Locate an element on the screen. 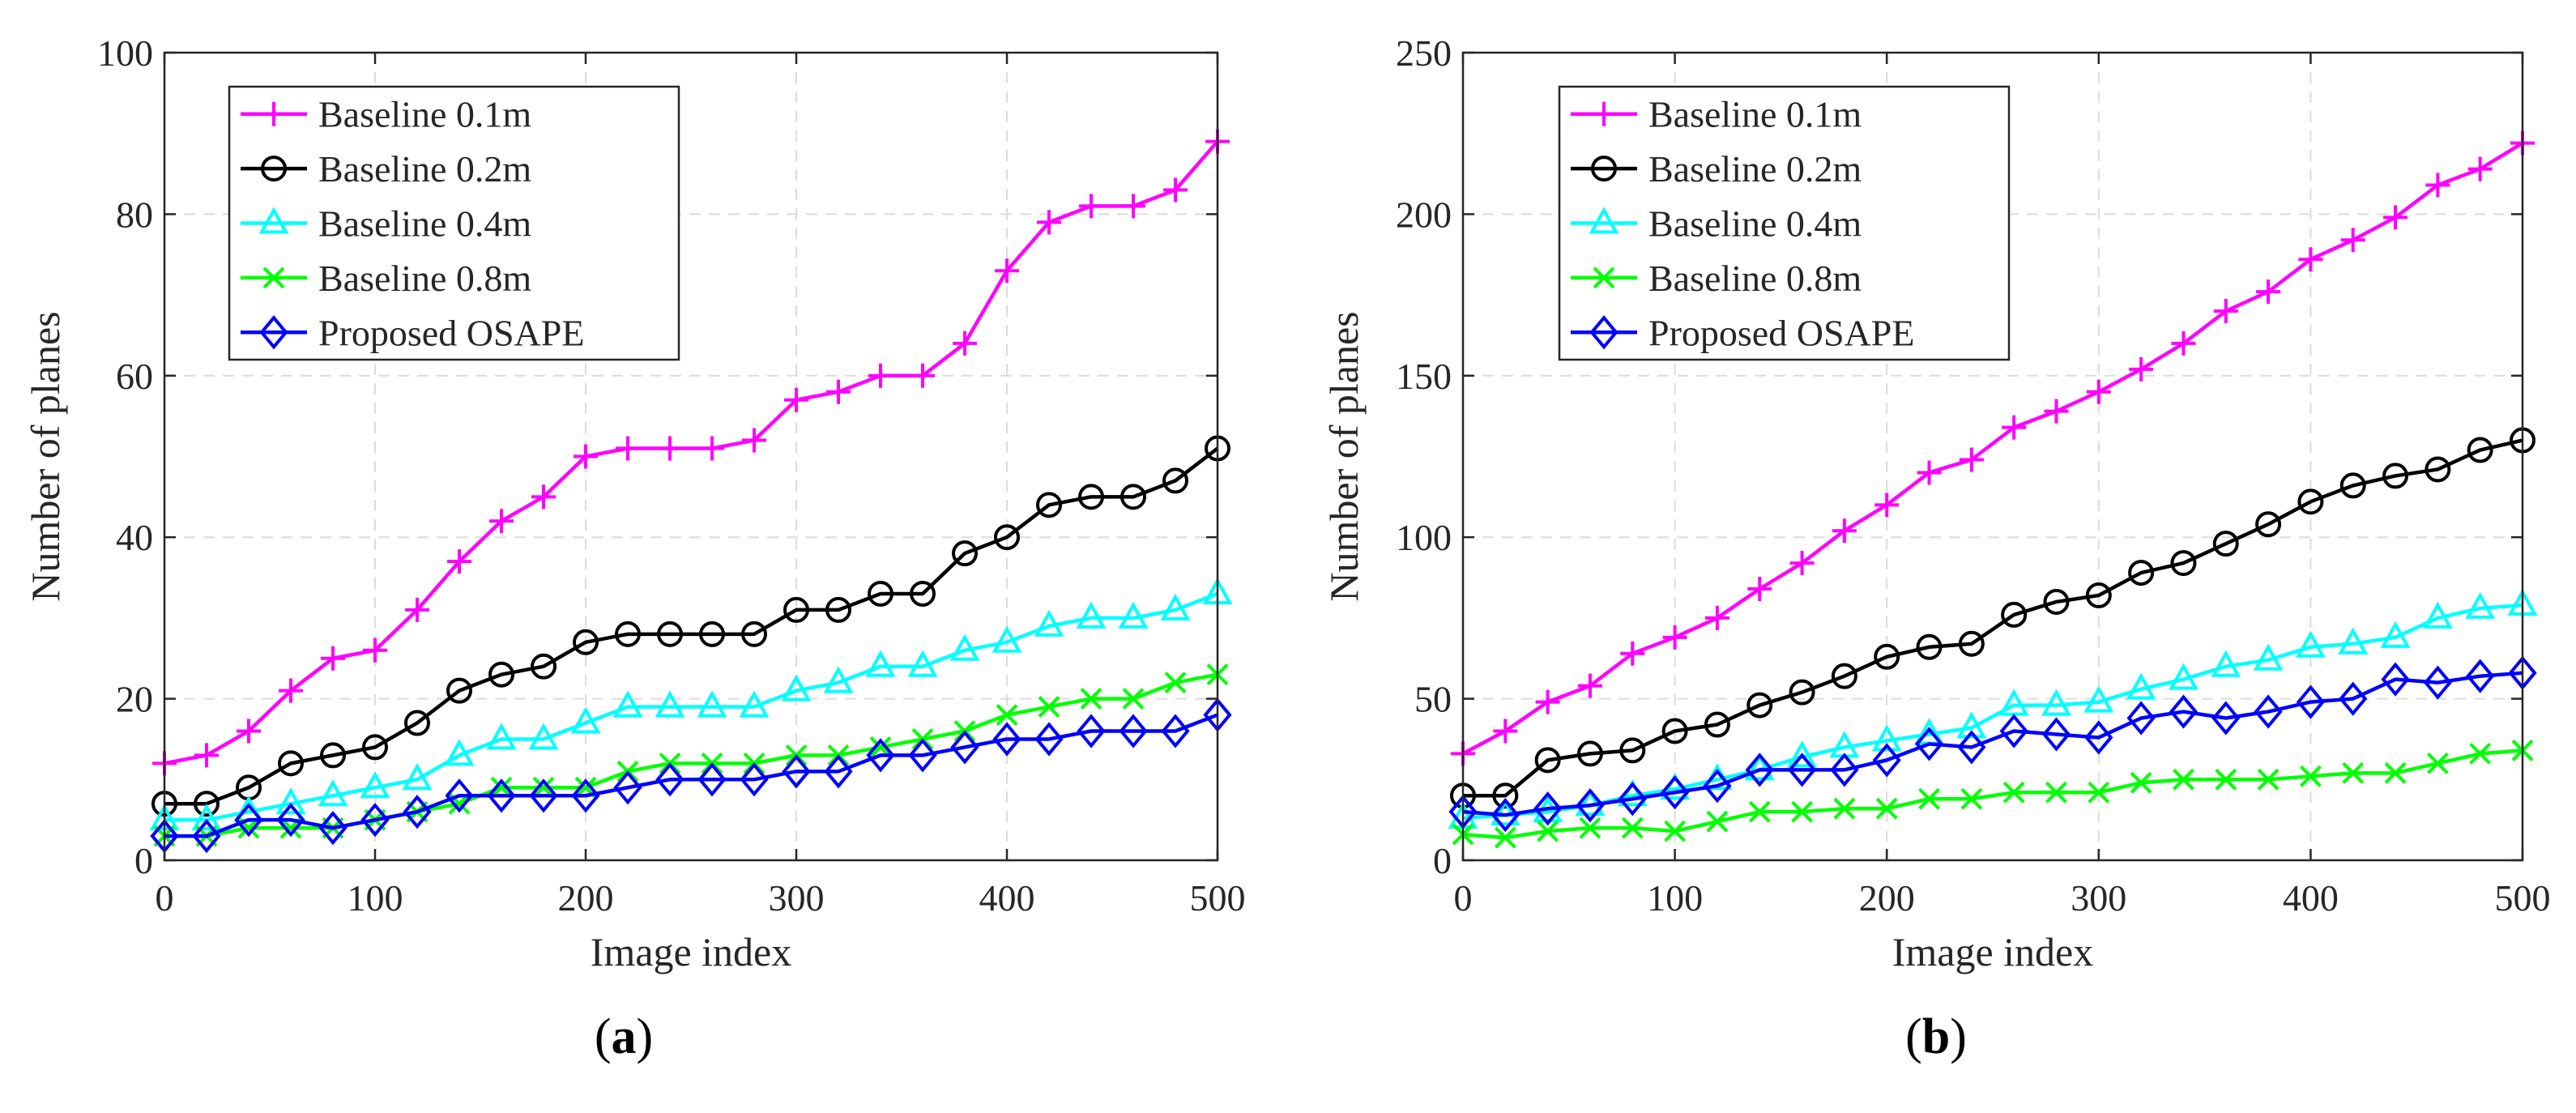 Image resolution: width=2576 pixels, height=1113 pixels. y-axis-label: Number of planes is located at coordinates (1344, 456).